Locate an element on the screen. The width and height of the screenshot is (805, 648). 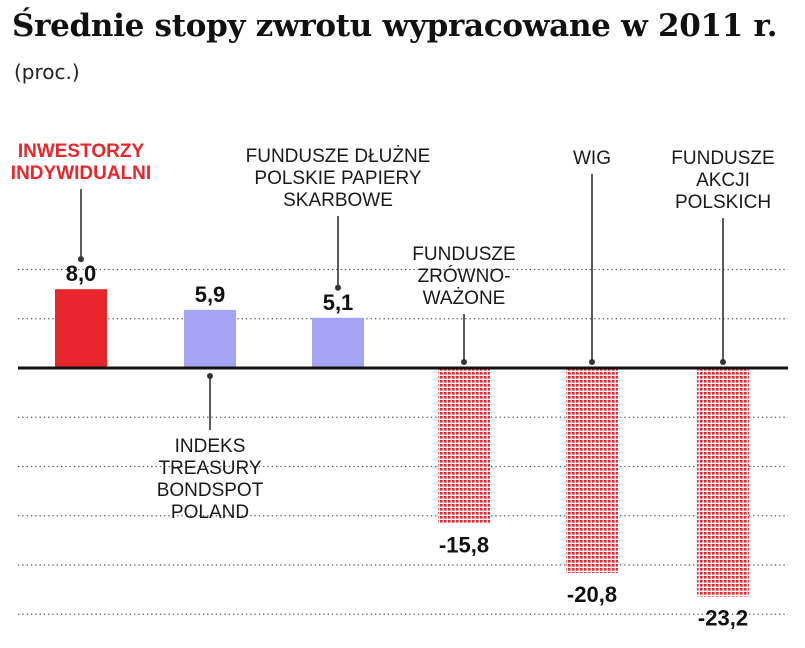
category-label: SKARBOWE is located at coordinates (338, 200).